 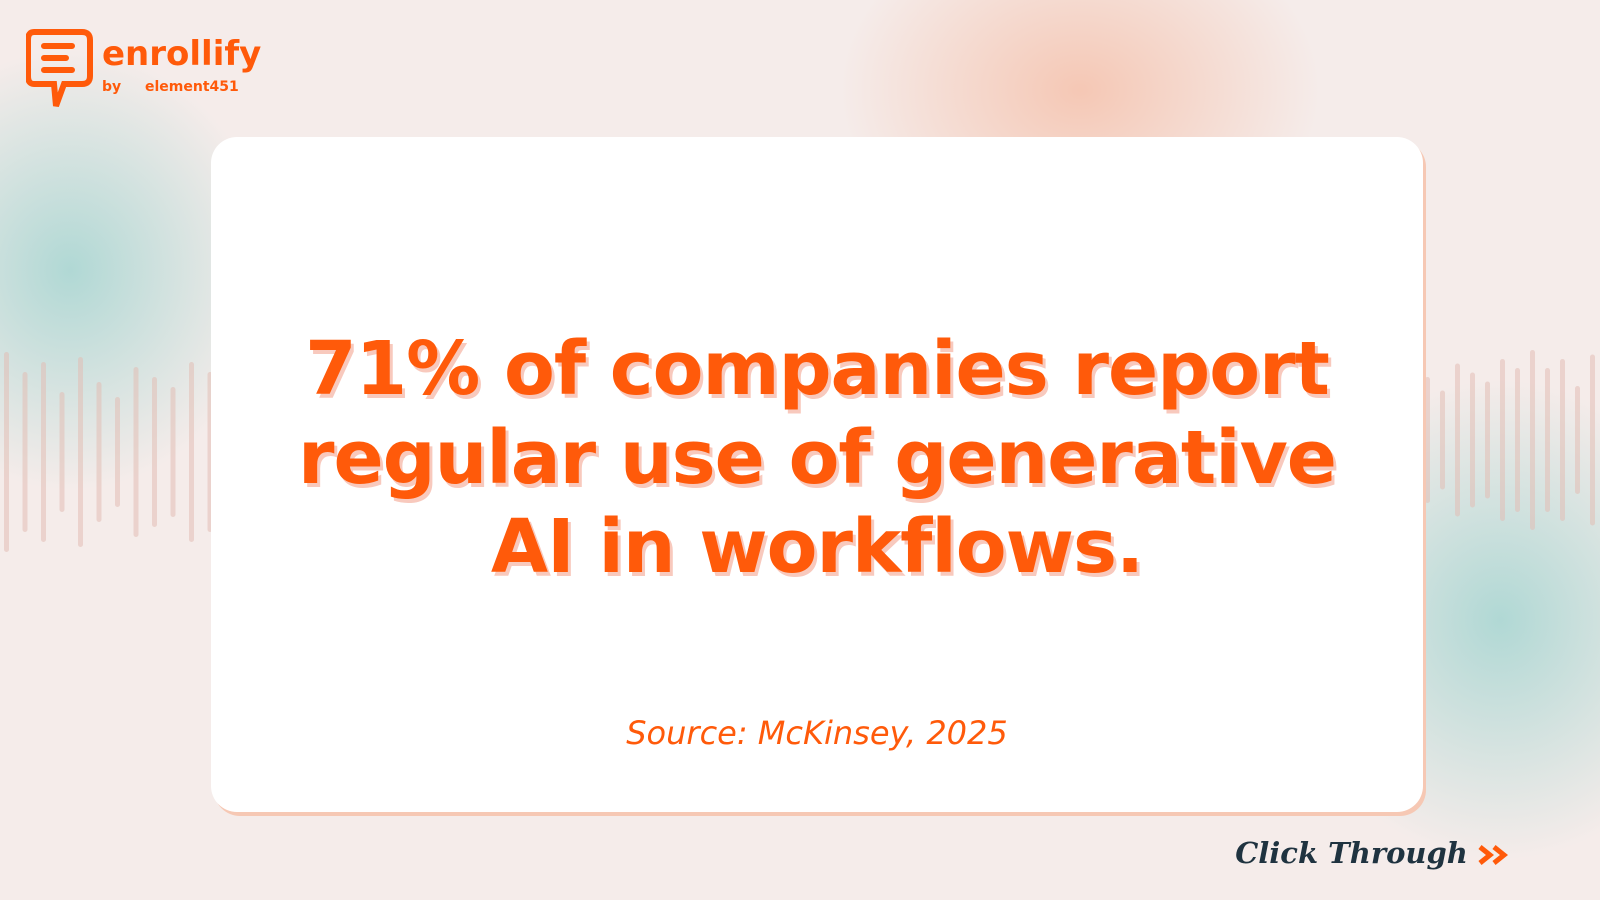 I want to click on source: Source: McKinsey, 2025, so click(x=817, y=733).